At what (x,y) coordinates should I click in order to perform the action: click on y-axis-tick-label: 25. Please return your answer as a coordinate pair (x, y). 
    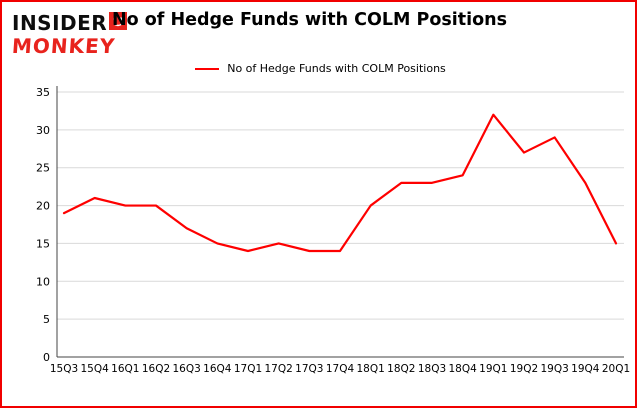
    Looking at the image, I should click on (43, 168).